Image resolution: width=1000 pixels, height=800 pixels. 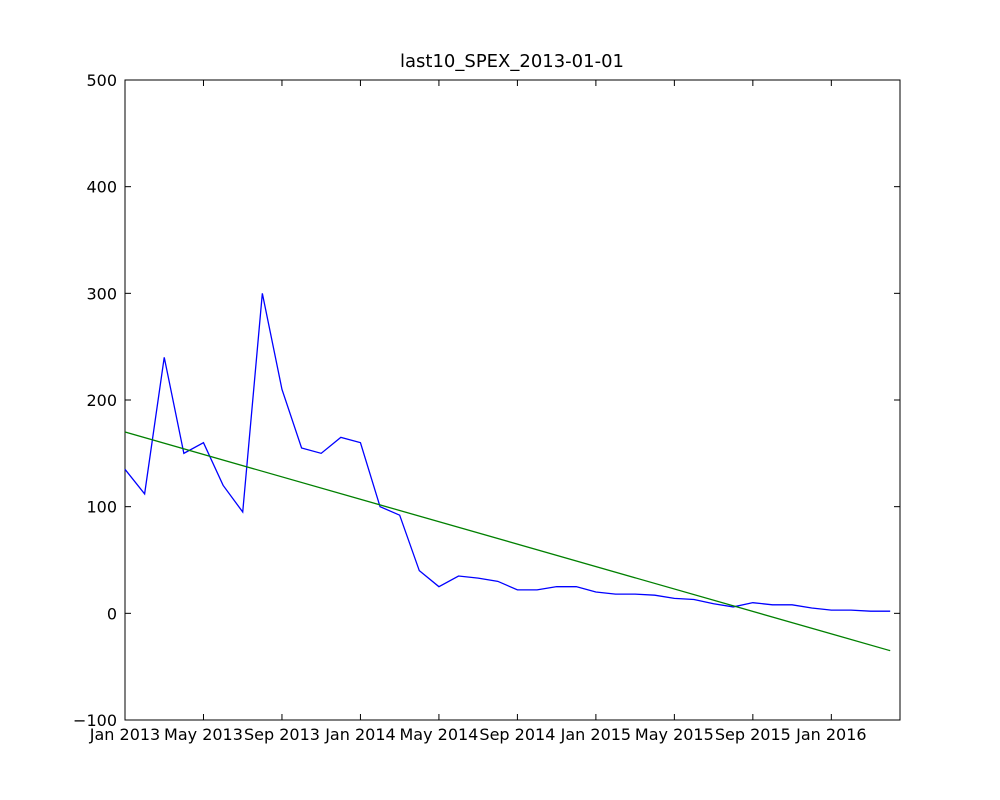 I want to click on x-tick-label: Sep 2015, so click(x=753, y=734).